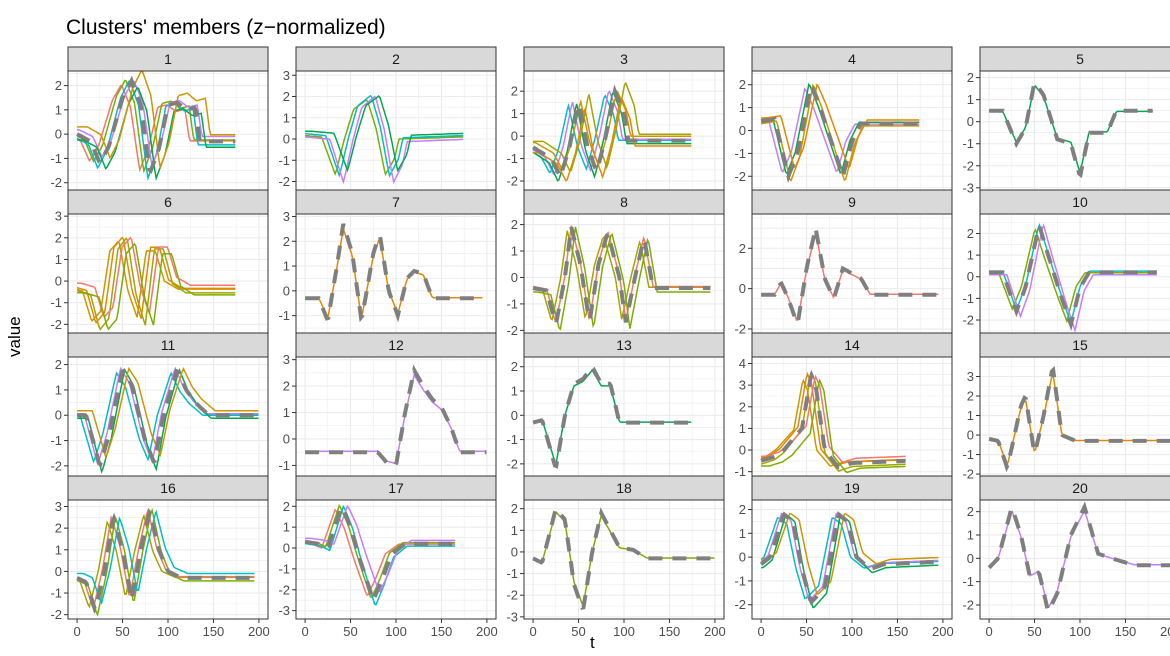  What do you see at coordinates (852, 345) in the screenshot?
I see `facet-14-strip` at bounding box center [852, 345].